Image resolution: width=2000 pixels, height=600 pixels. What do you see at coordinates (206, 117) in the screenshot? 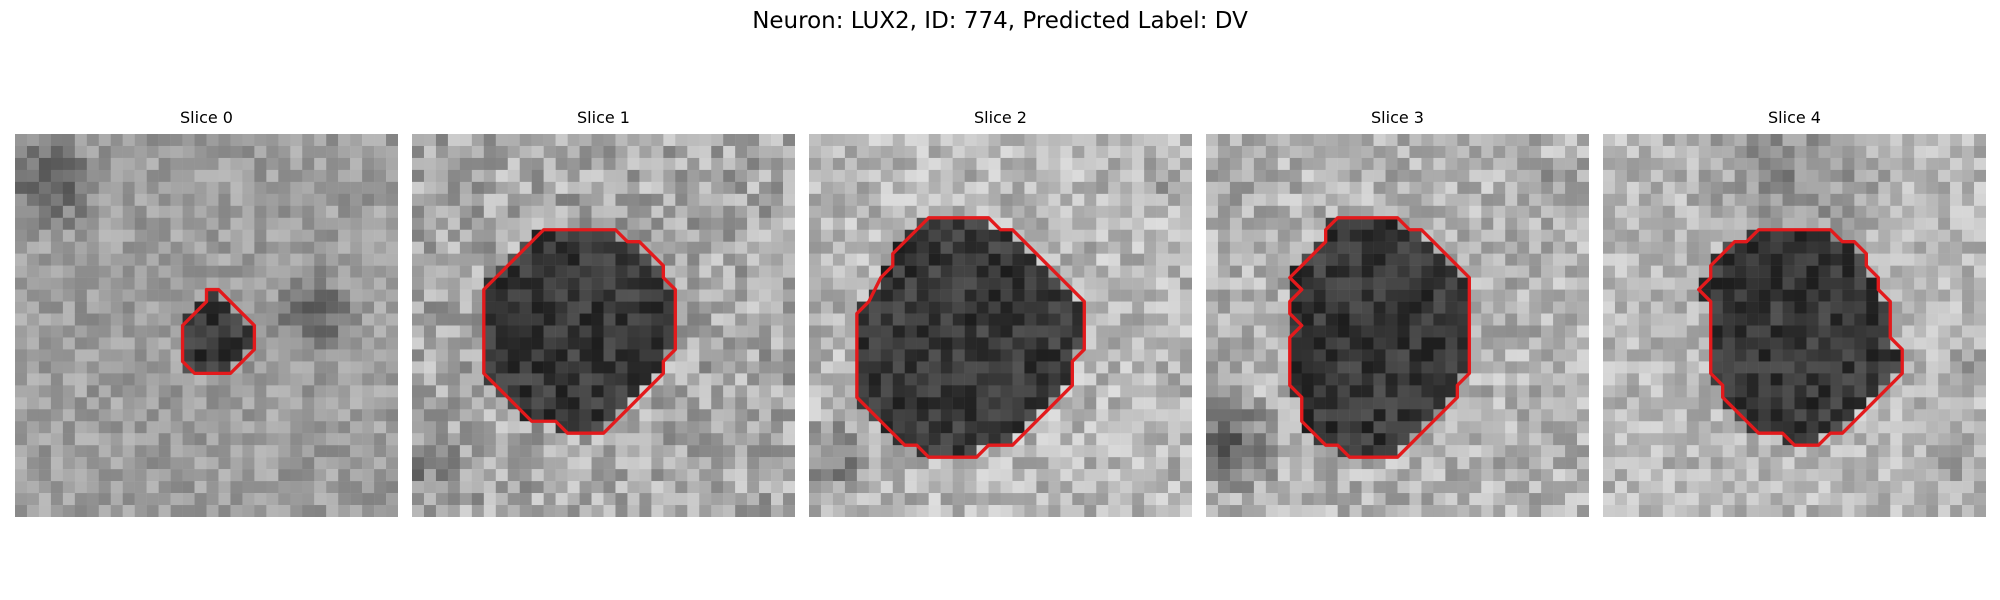
I see `panel-title: Slice 0` at bounding box center [206, 117].